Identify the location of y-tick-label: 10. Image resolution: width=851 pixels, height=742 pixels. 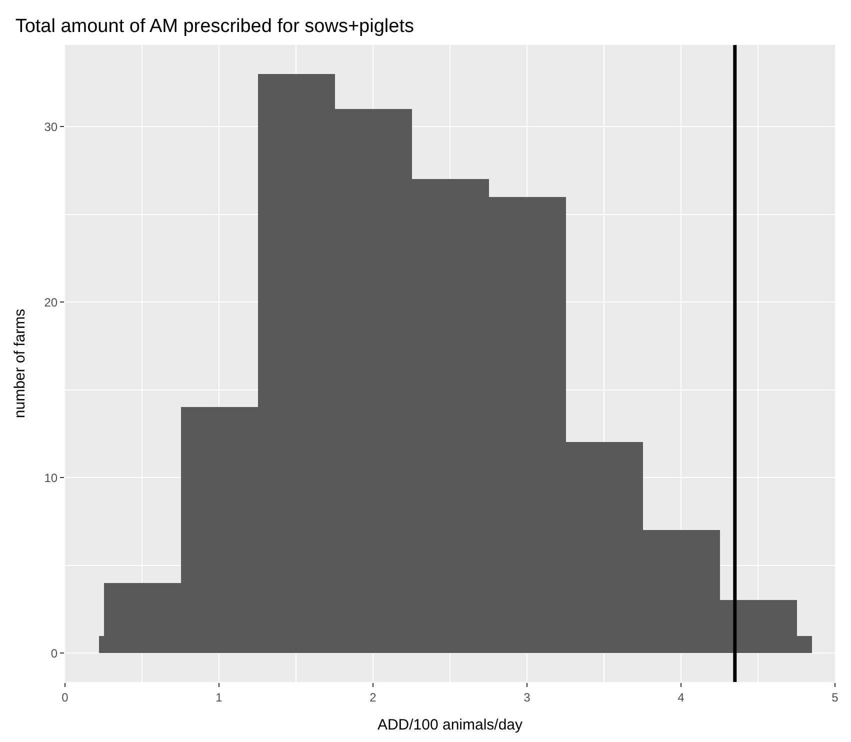
(51, 477).